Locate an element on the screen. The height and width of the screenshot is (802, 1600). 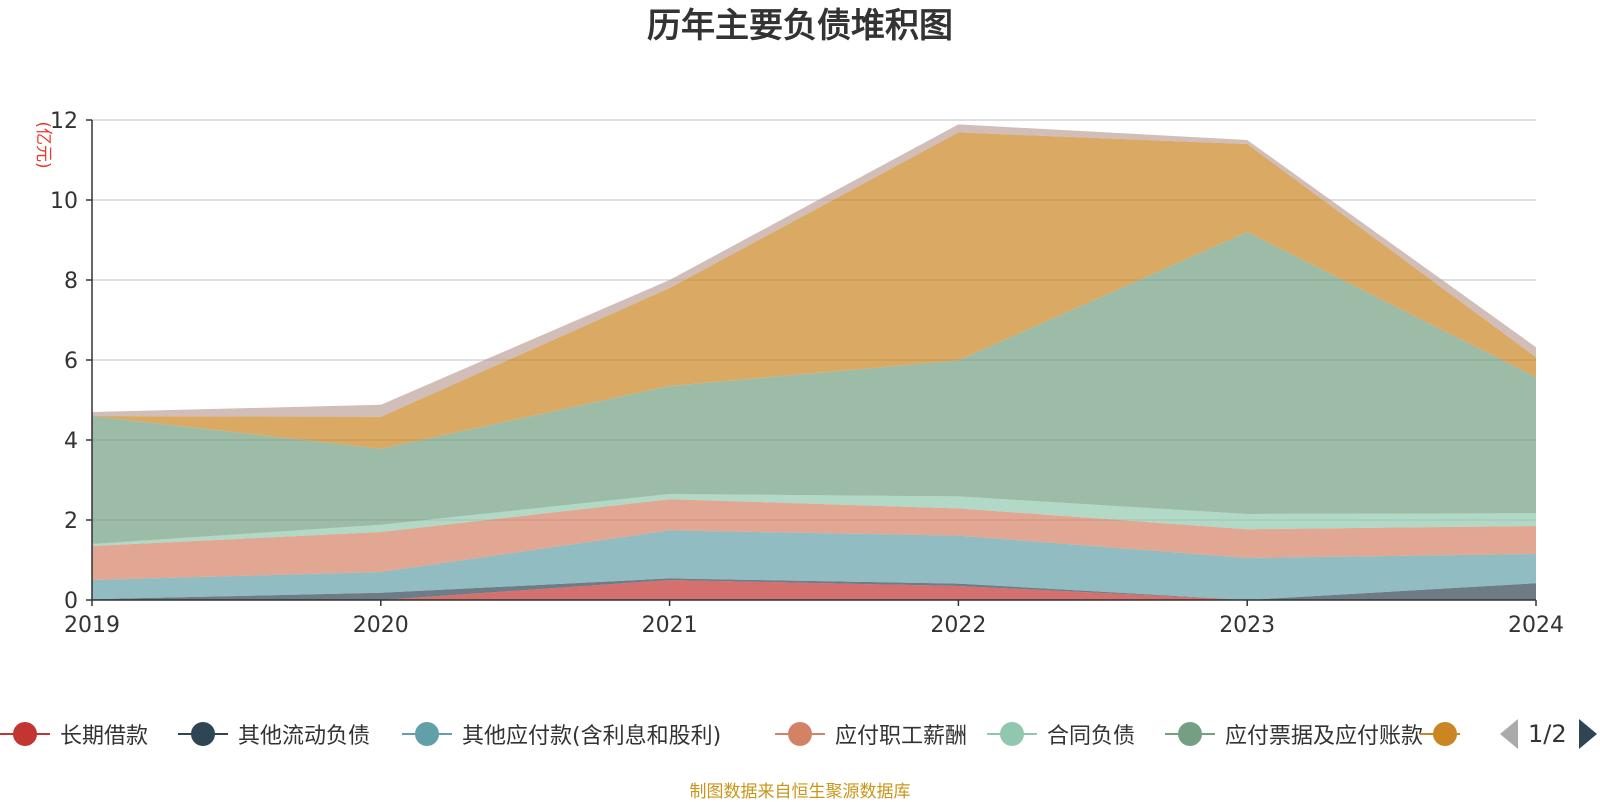
legend-item-1: 其他流动负债 is located at coordinates (274, 734).